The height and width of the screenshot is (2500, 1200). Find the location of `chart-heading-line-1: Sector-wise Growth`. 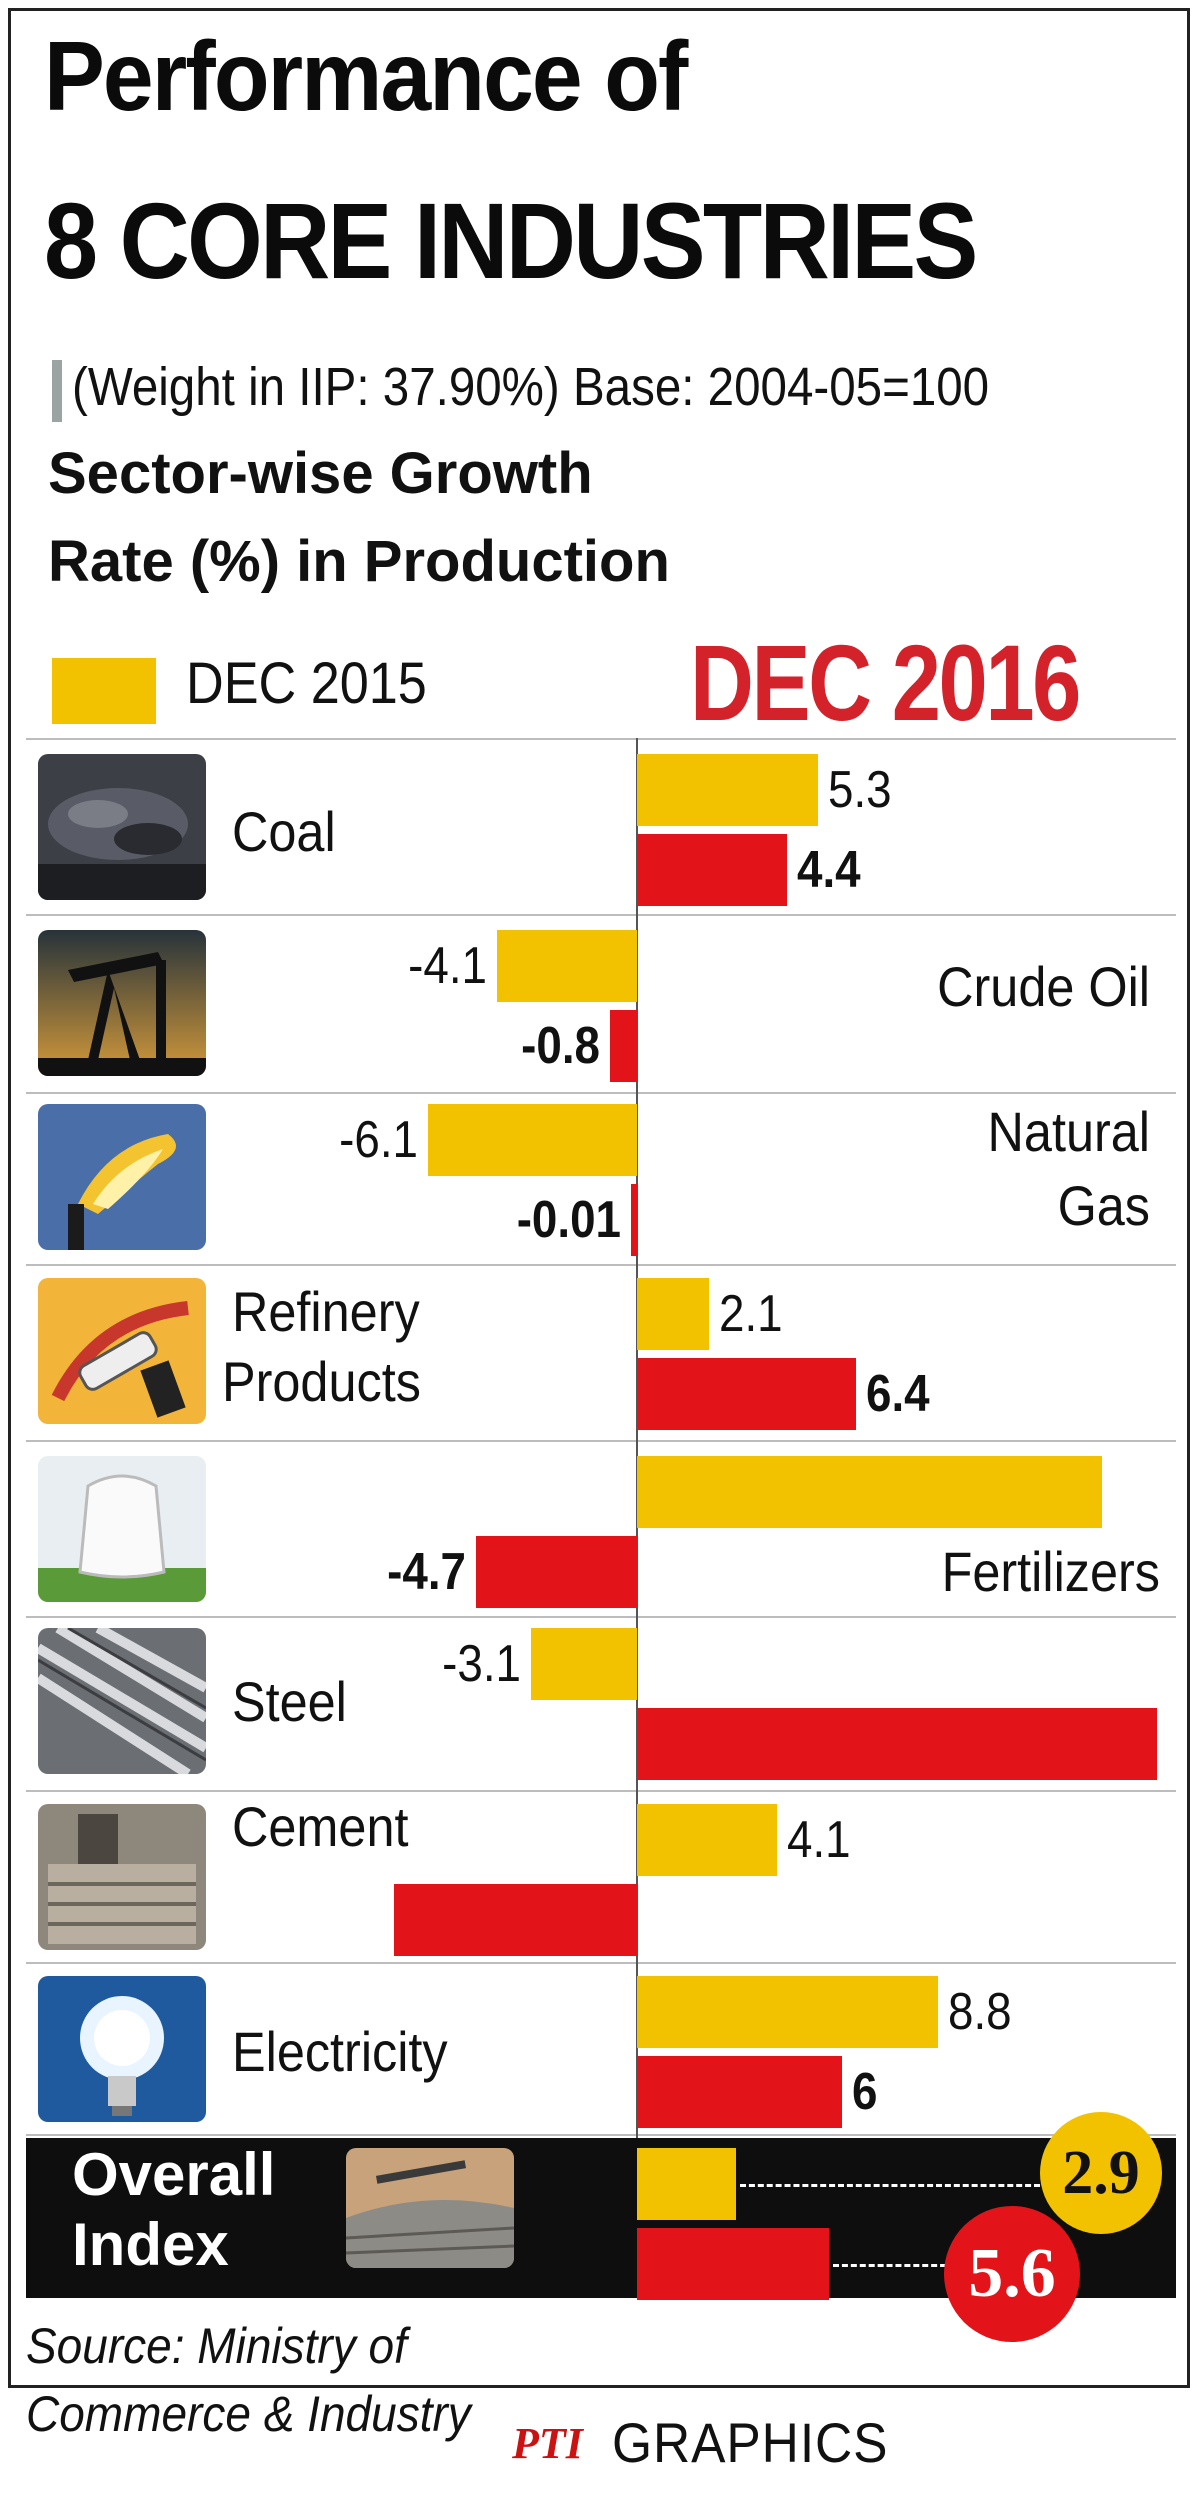

chart-heading-line-1: Sector-wise Growth is located at coordinates (320, 473).